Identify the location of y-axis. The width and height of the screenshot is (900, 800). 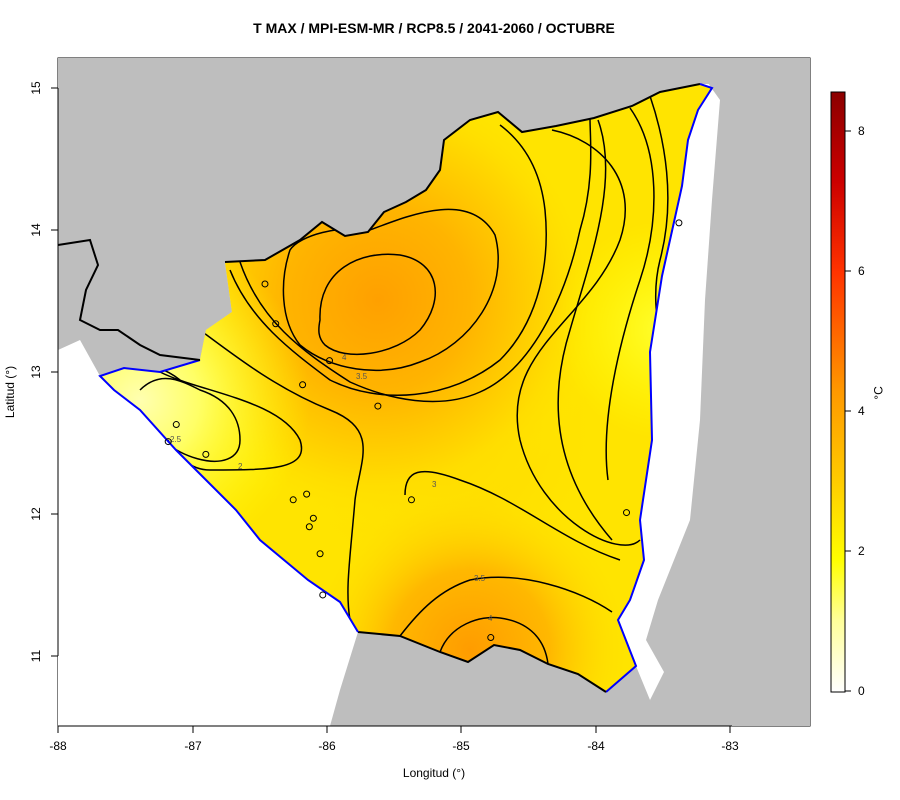
(55, 372).